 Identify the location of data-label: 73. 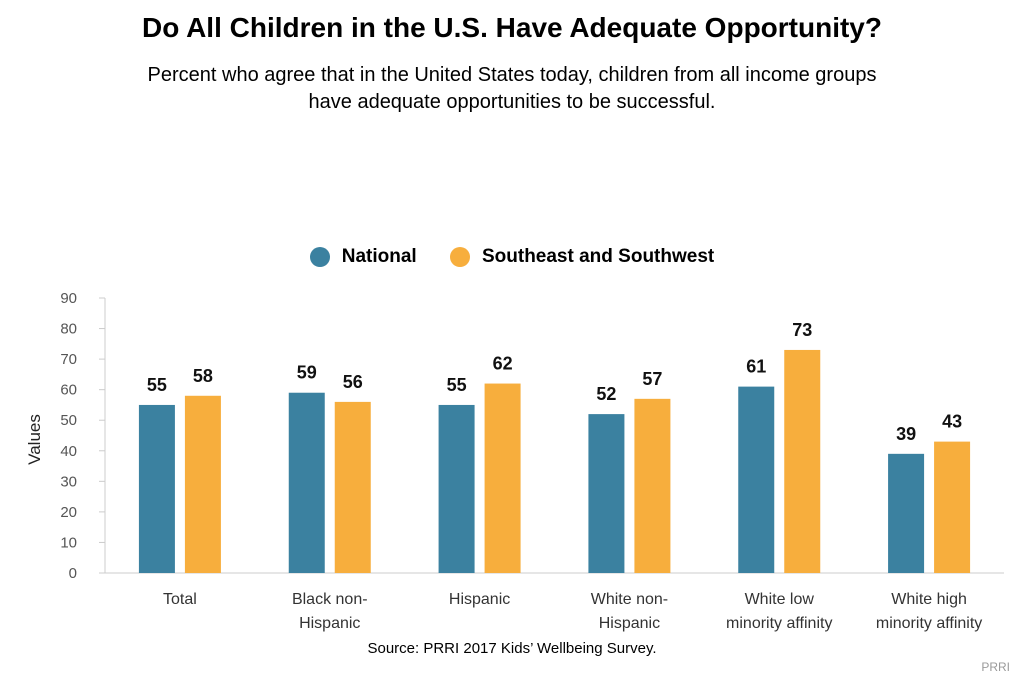
(802, 330).